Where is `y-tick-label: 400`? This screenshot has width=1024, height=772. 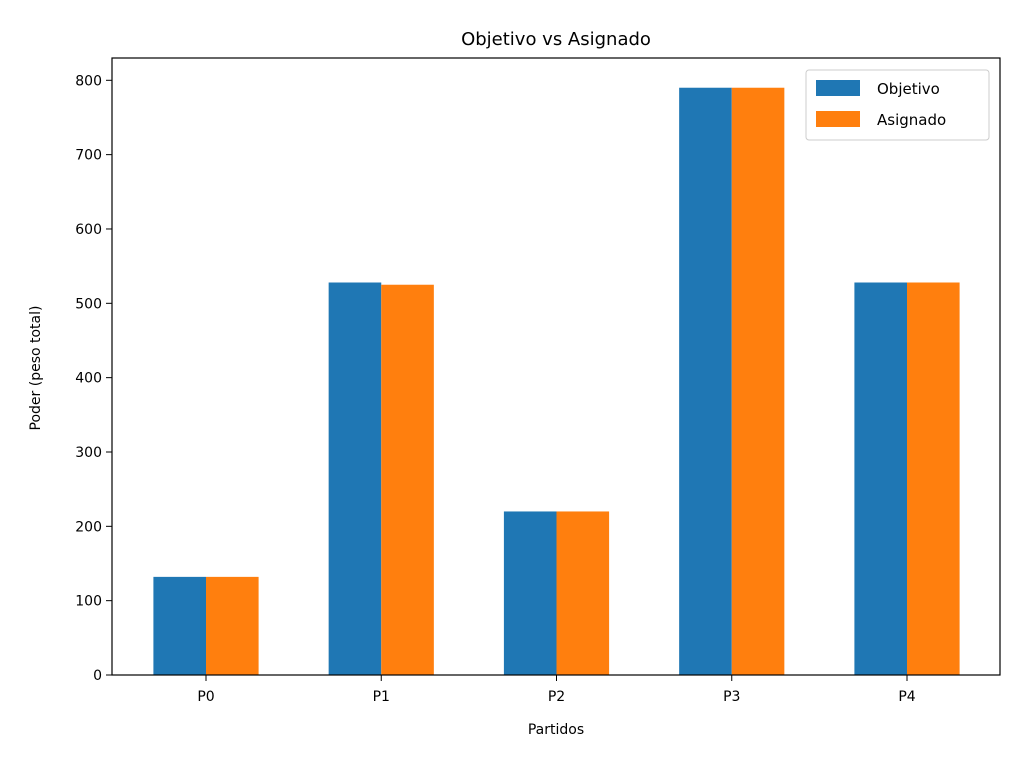
y-tick-label: 400 is located at coordinates (88, 379).